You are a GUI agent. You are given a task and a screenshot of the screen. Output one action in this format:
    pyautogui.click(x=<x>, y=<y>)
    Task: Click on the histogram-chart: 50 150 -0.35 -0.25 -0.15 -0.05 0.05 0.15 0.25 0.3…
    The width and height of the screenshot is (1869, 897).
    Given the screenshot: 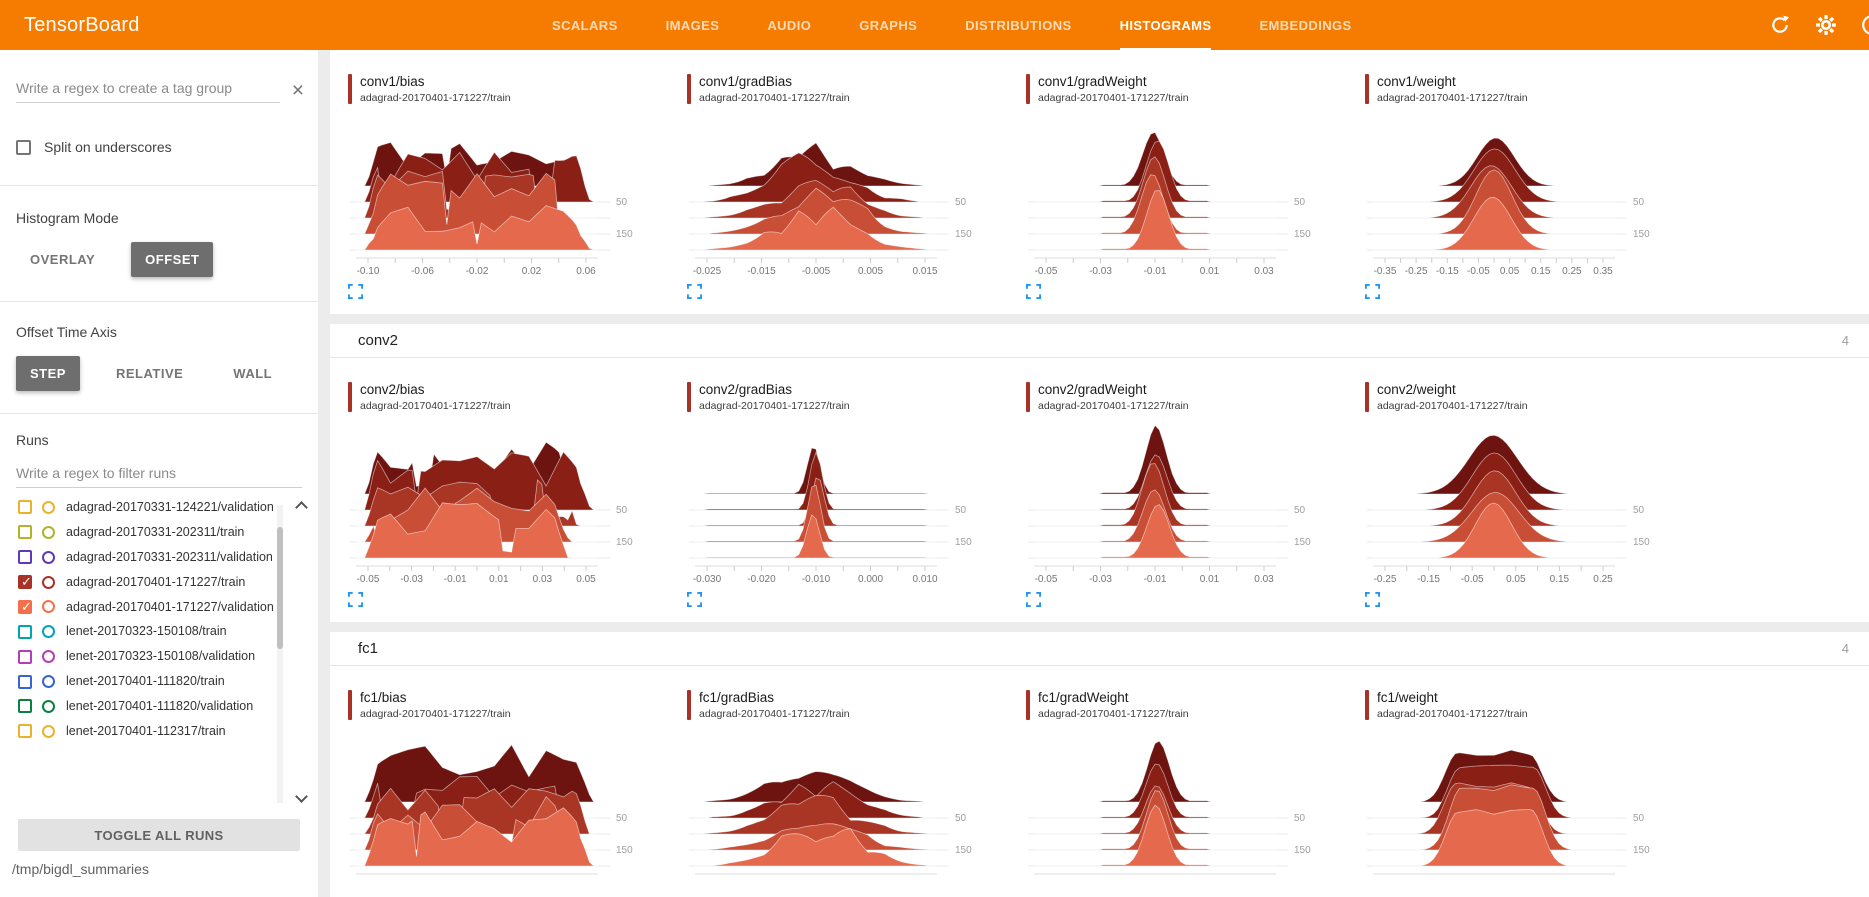 What is the action you would take?
    pyautogui.click(x=1516, y=197)
    